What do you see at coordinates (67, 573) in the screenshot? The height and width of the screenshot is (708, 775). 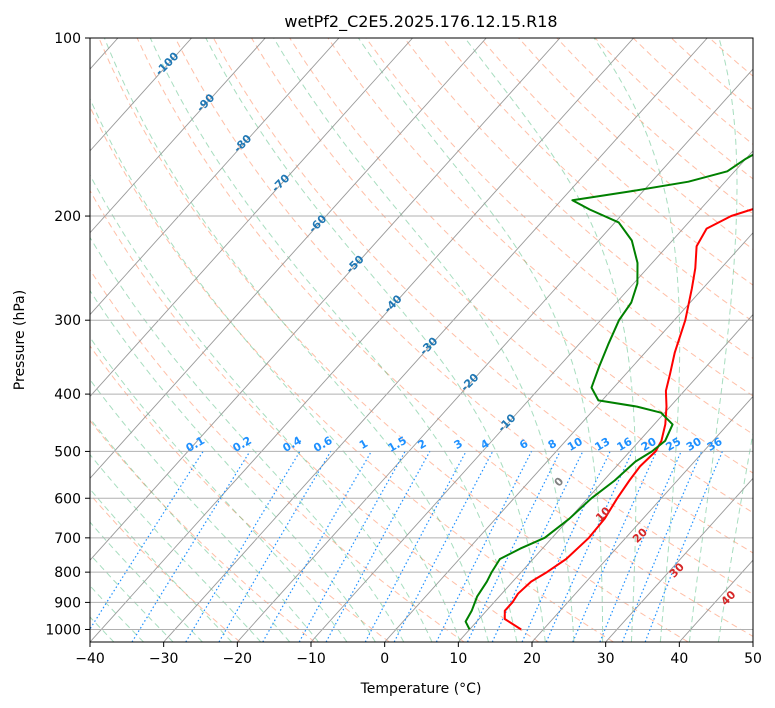 I see `y-tick-label: 800` at bounding box center [67, 573].